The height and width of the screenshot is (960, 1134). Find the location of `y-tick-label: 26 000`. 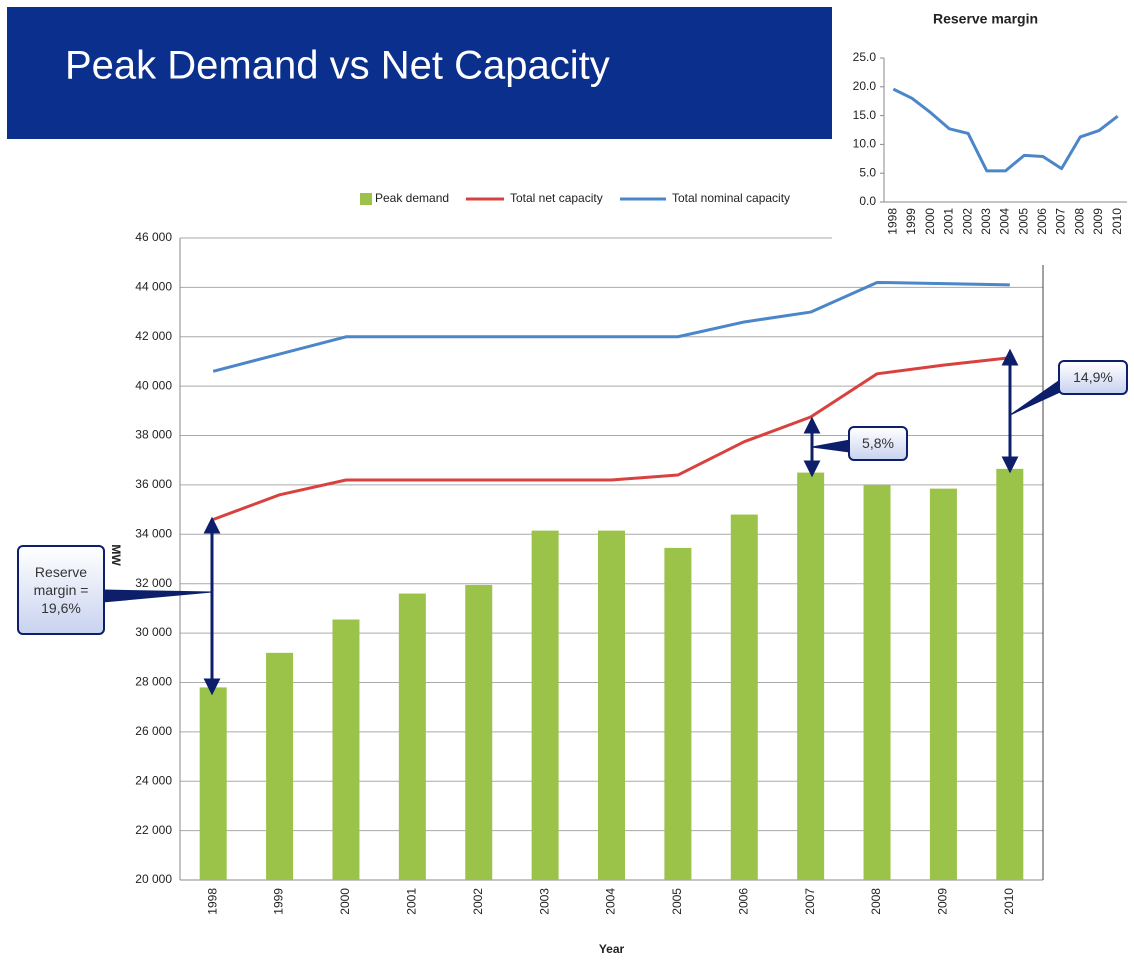

y-tick-label: 26 000 is located at coordinates (153, 731).